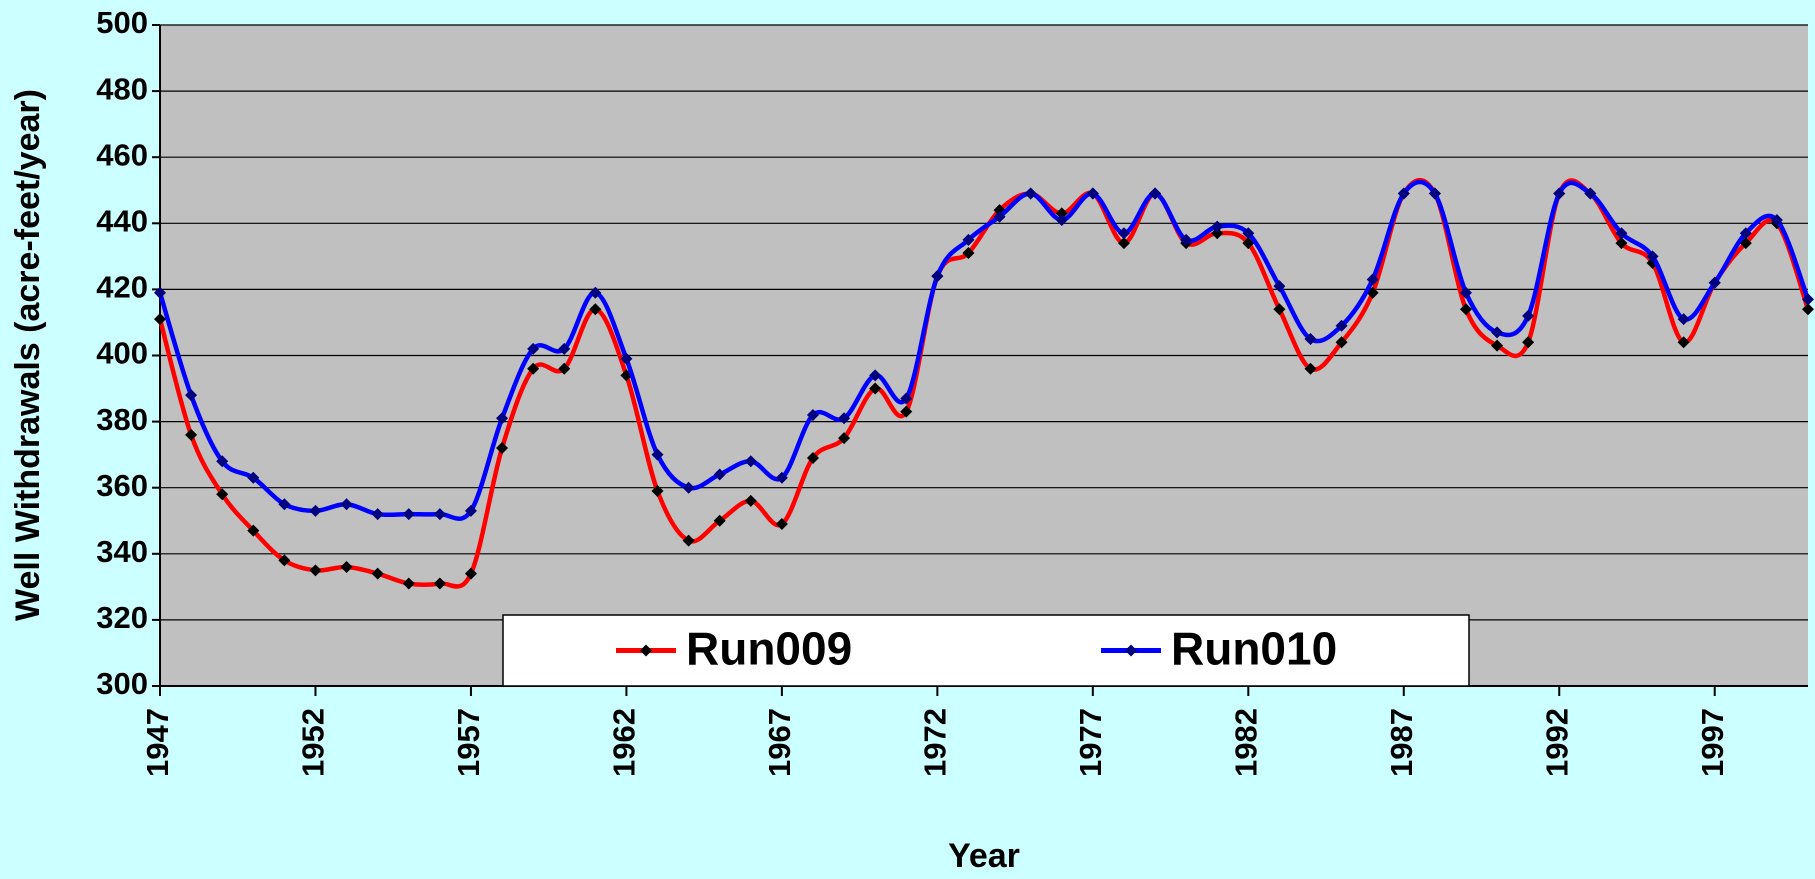  What do you see at coordinates (122, 485) in the screenshot?
I see `y-tick-label: 360` at bounding box center [122, 485].